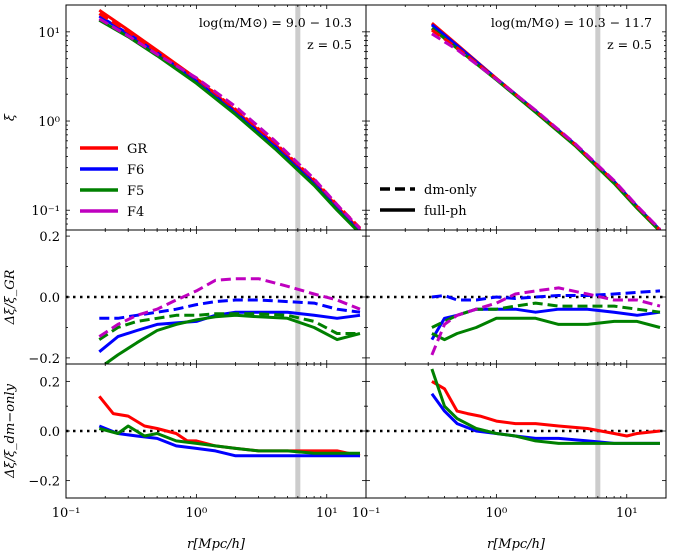 The height and width of the screenshot is (556, 679). I want to click on y-tick-label: 10⁰, so click(49, 122).